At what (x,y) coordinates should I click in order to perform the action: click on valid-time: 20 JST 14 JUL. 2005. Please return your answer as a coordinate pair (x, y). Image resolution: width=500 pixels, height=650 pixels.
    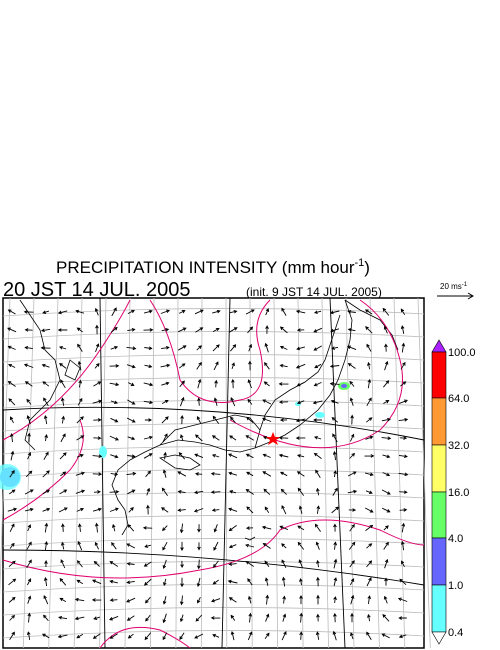
    Looking at the image, I should click on (97, 290).